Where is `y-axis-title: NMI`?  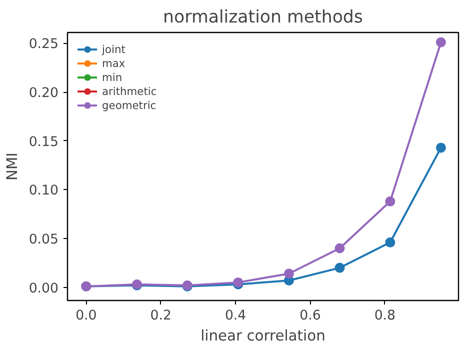
y-axis-title: NMI is located at coordinates (12, 166).